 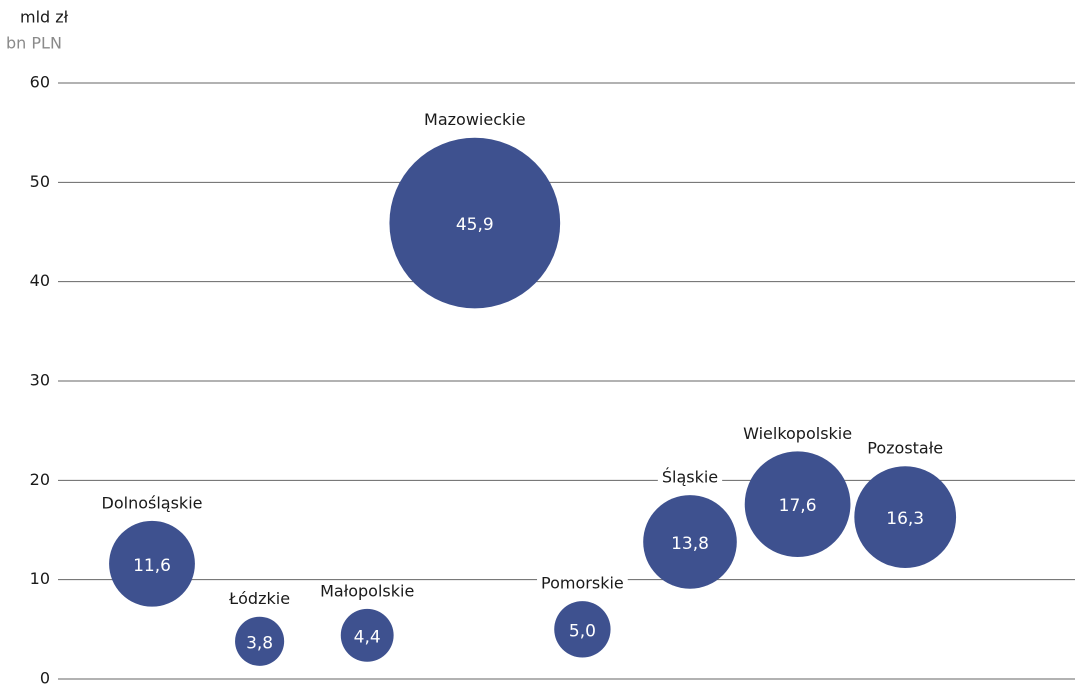 I want to click on category-label: Śląskie, so click(x=690, y=477).